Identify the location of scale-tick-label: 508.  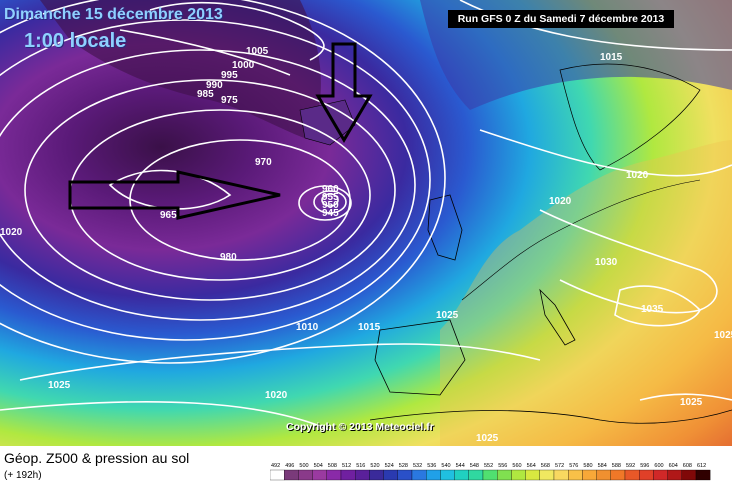
(332, 466).